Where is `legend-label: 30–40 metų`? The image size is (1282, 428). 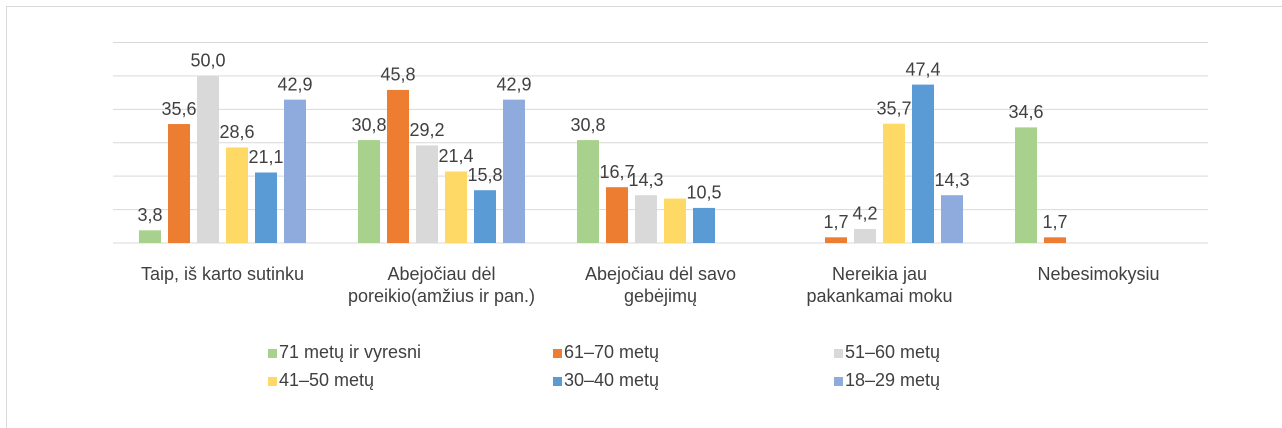 legend-label: 30–40 metų is located at coordinates (612, 380).